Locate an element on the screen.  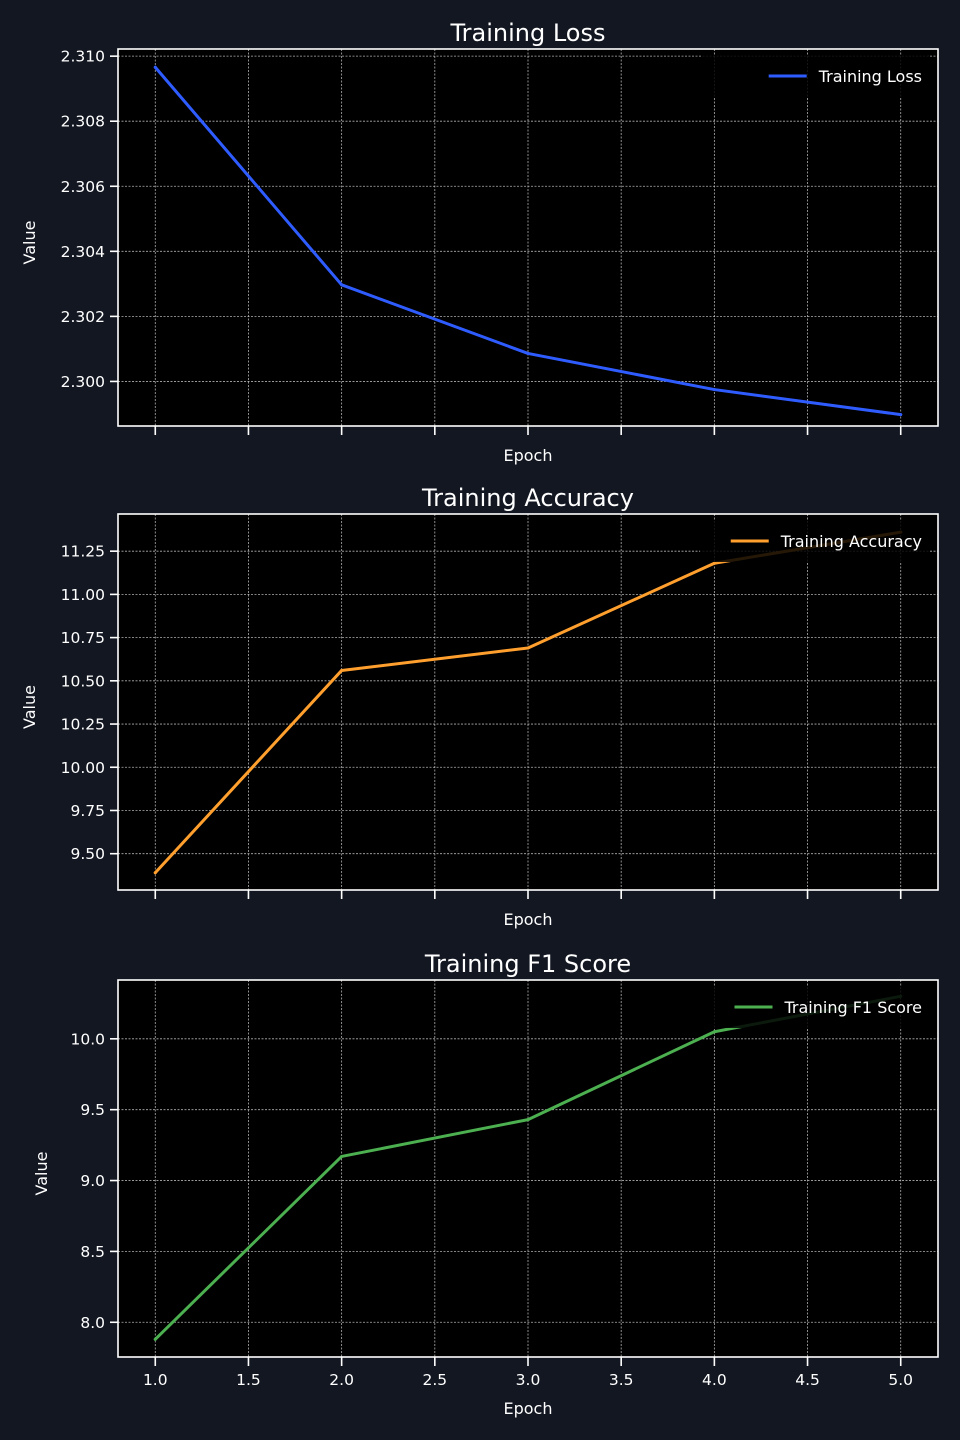
y-tick-label: 8.5 is located at coordinates (92, 1252).